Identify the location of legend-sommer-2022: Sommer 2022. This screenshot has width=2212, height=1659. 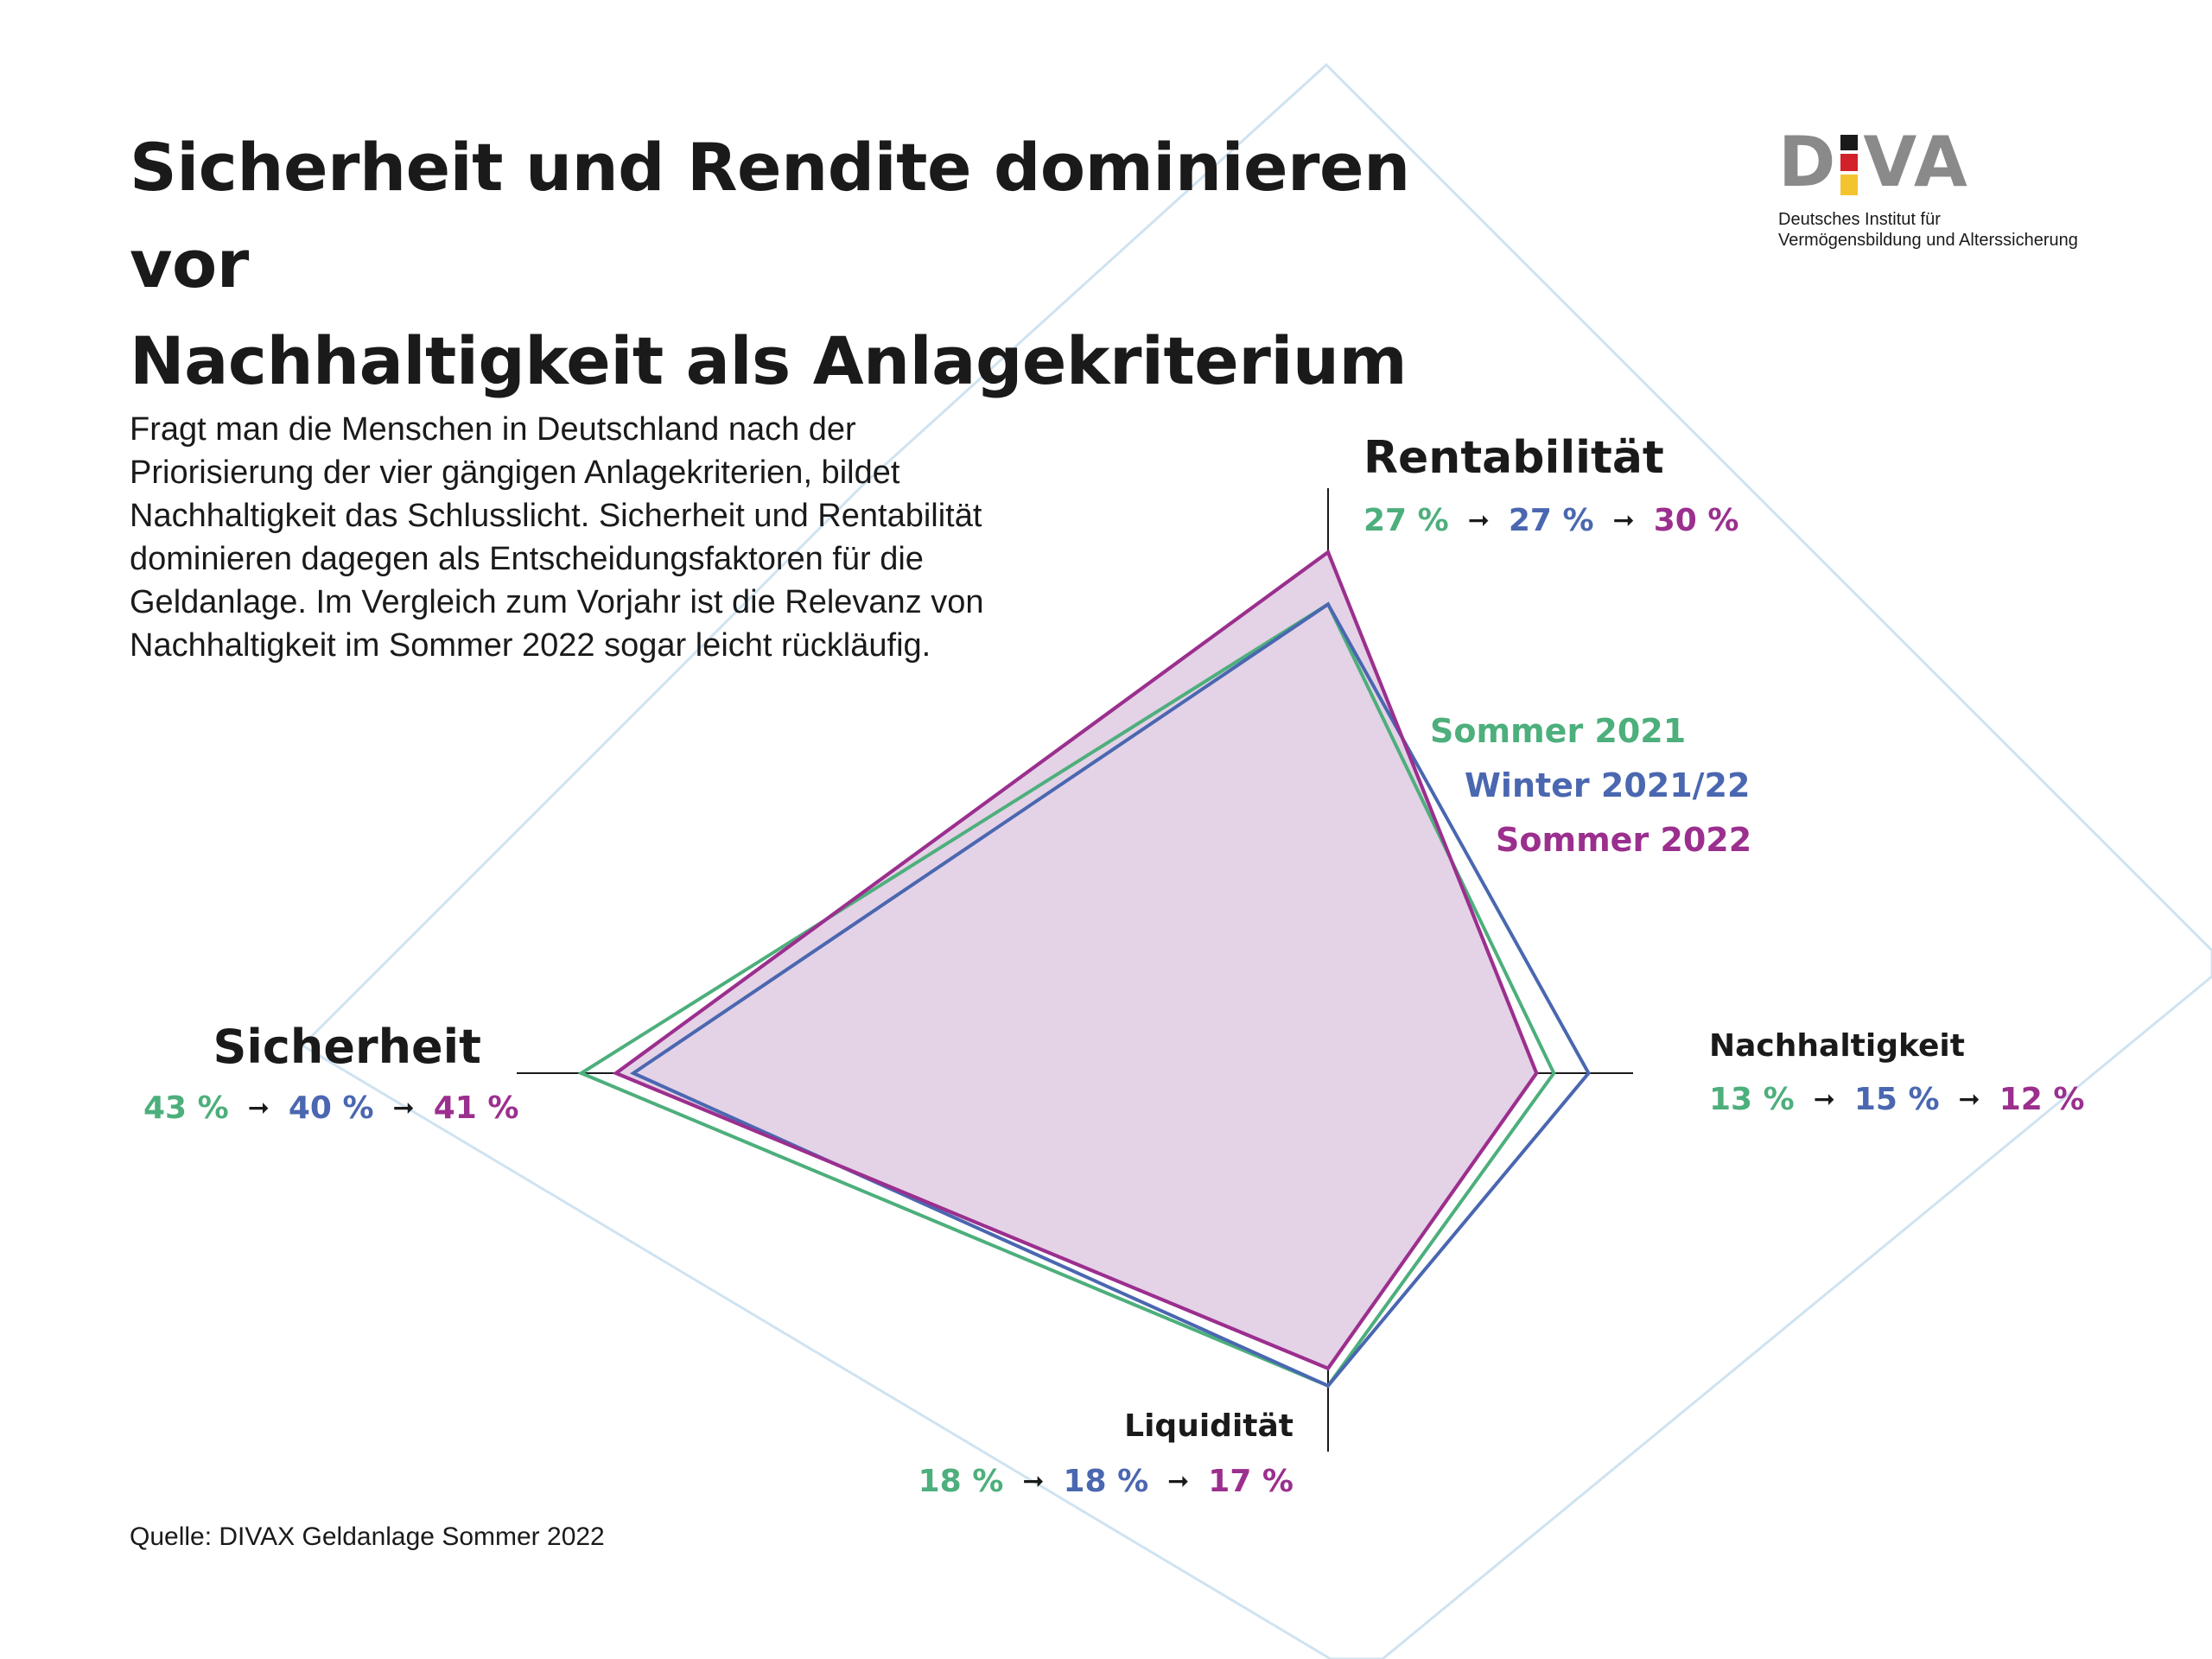
(1624, 840).